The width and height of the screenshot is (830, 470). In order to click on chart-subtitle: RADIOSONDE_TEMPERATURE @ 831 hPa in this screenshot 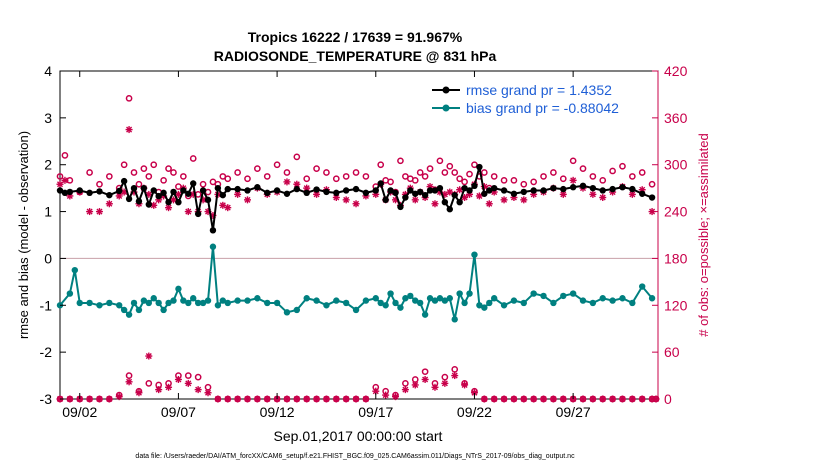, I will do `click(355, 56)`.